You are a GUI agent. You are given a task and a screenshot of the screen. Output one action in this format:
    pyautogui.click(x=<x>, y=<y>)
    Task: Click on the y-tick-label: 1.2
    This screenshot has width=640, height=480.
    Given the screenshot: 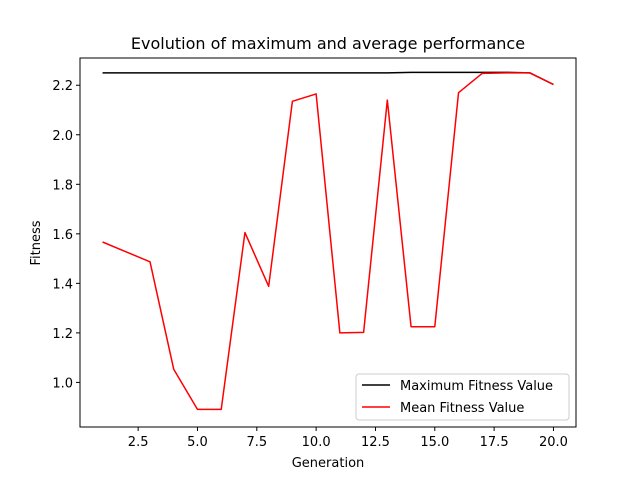 What is the action you would take?
    pyautogui.click(x=62, y=334)
    